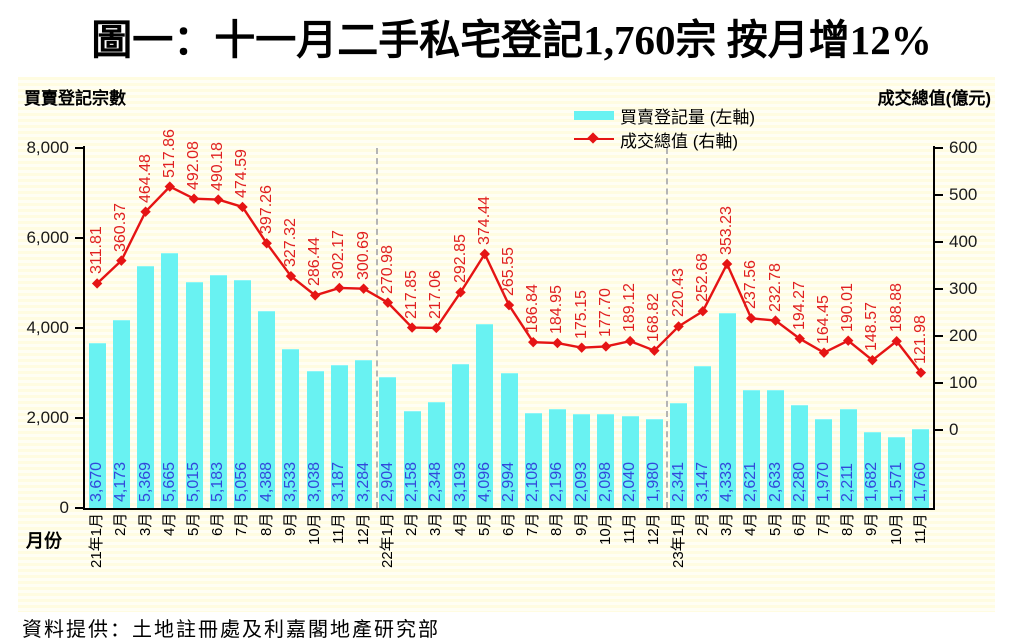 This screenshot has height=643, width=1023. Describe the element at coordinates (266, 210) in the screenshot. I see `line-value-label: 397.26` at that location.